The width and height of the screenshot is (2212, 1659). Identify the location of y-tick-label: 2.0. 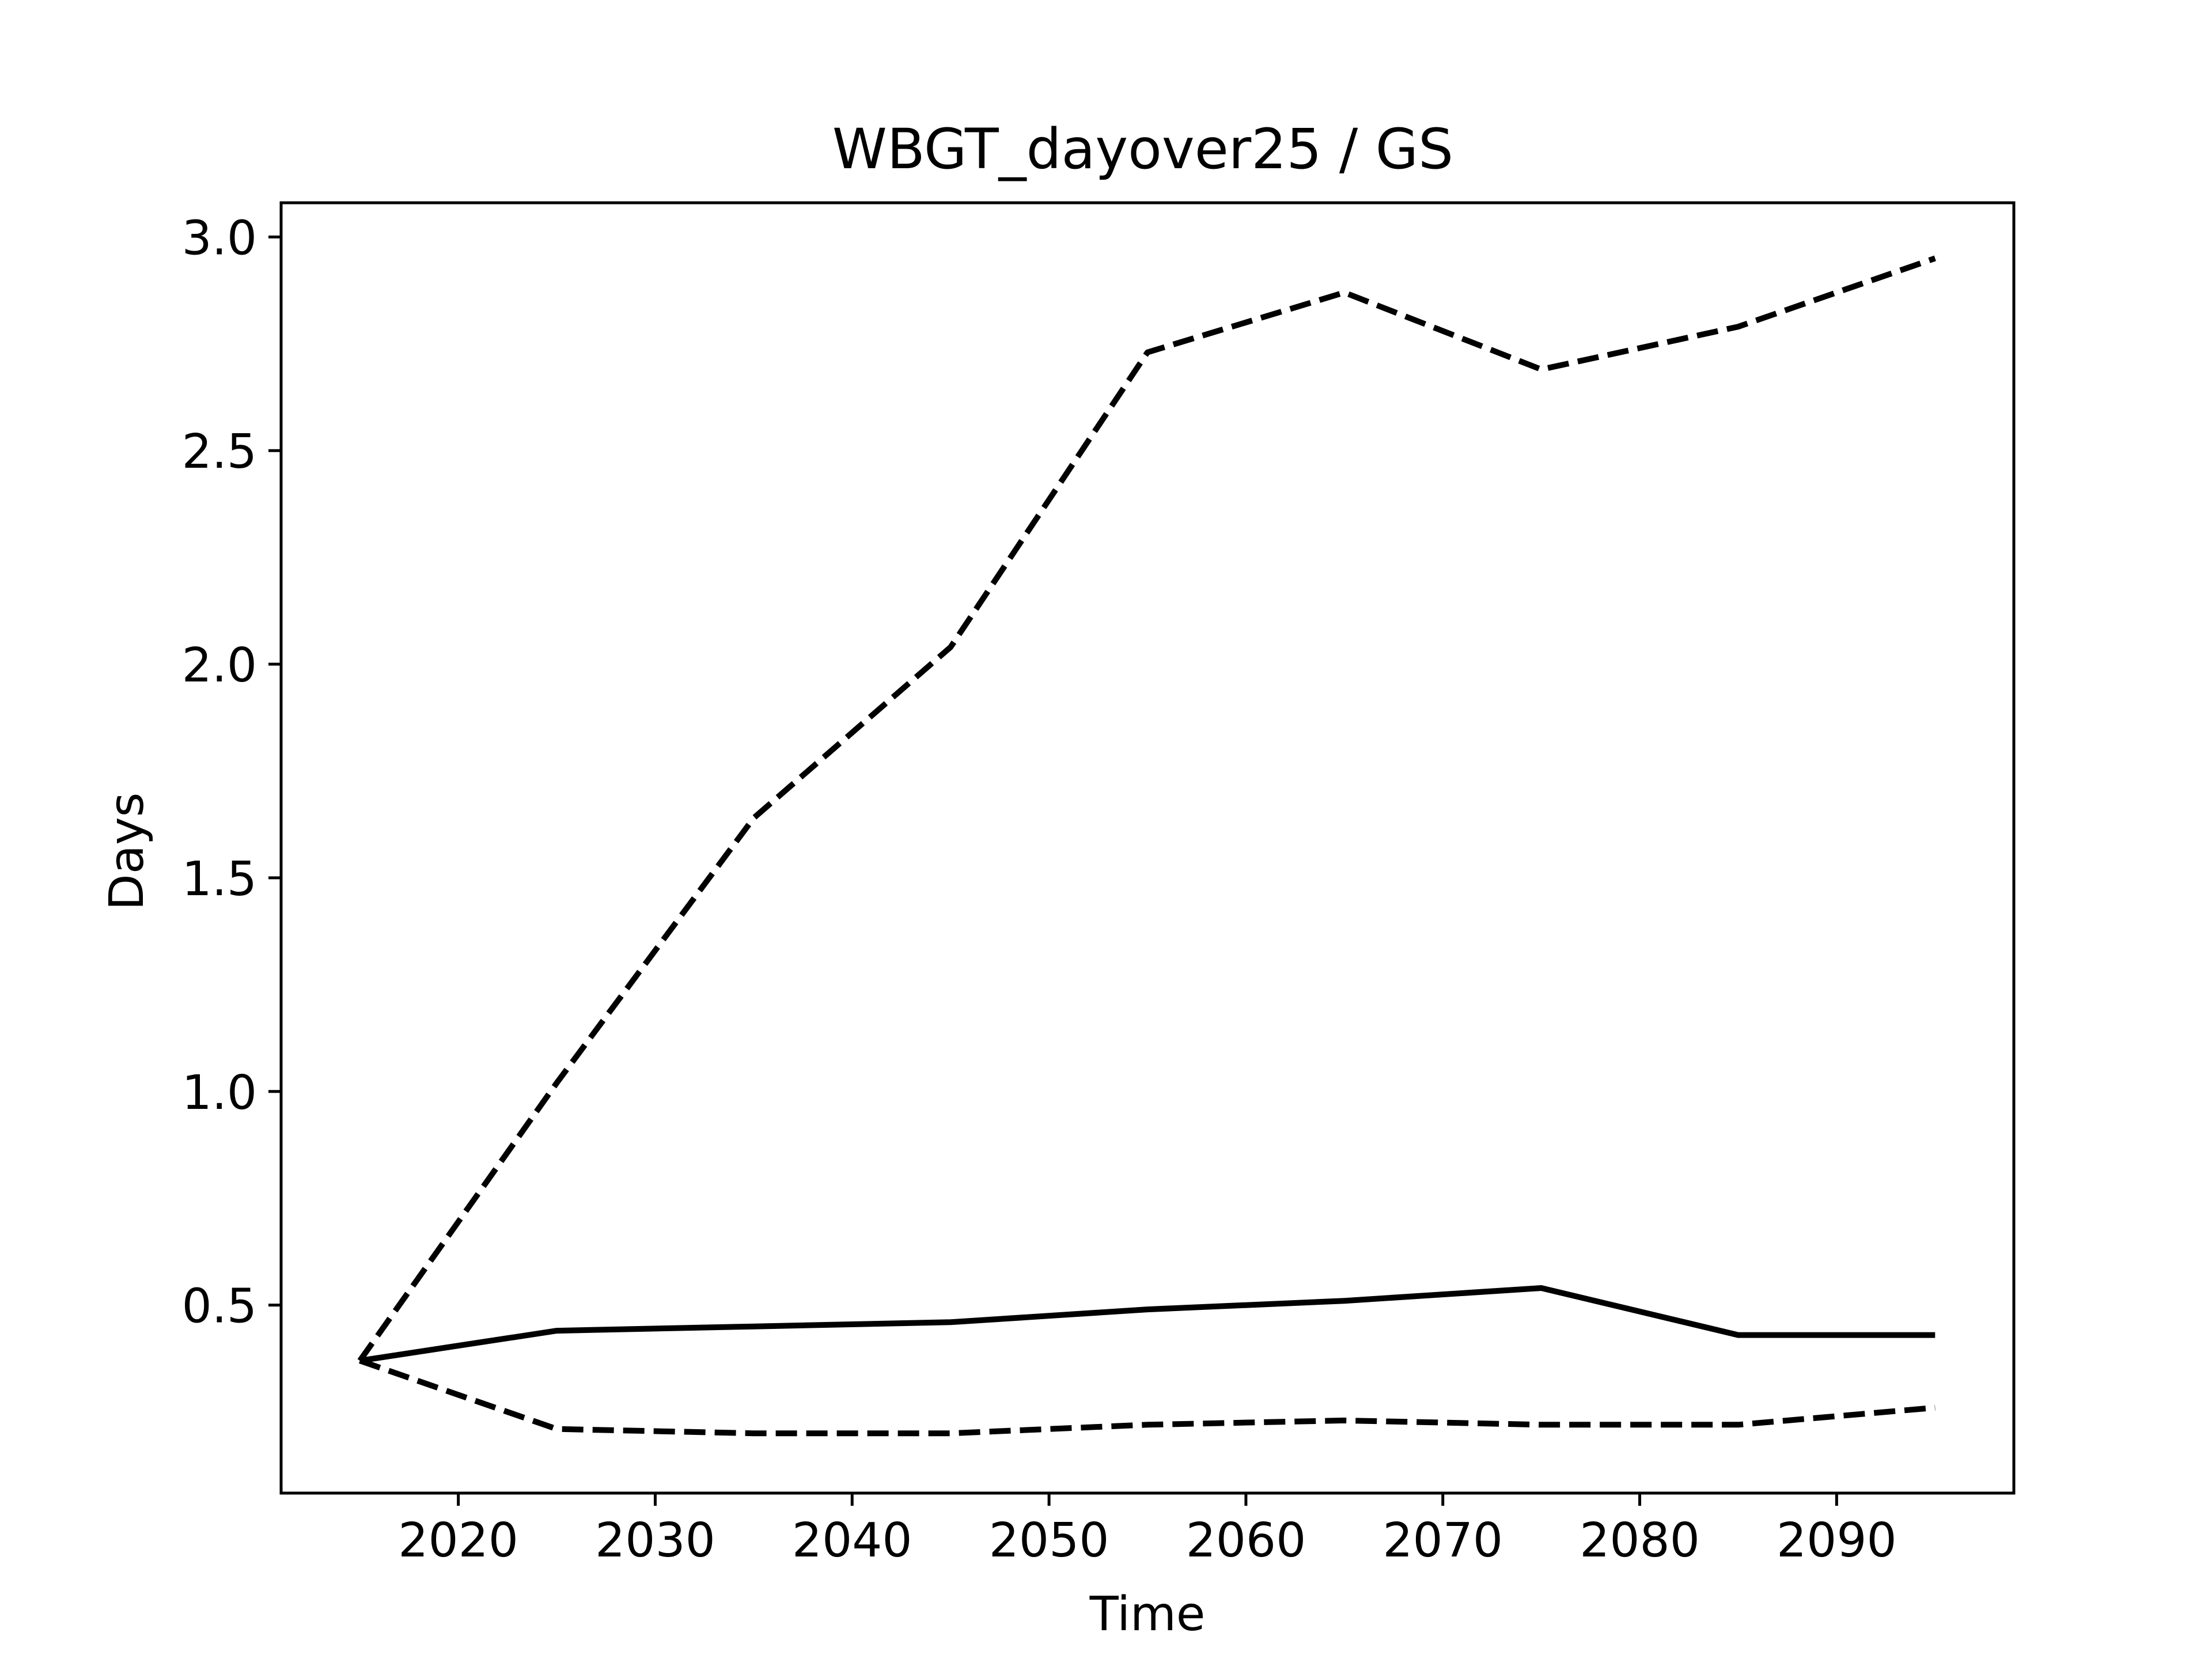
(219, 665).